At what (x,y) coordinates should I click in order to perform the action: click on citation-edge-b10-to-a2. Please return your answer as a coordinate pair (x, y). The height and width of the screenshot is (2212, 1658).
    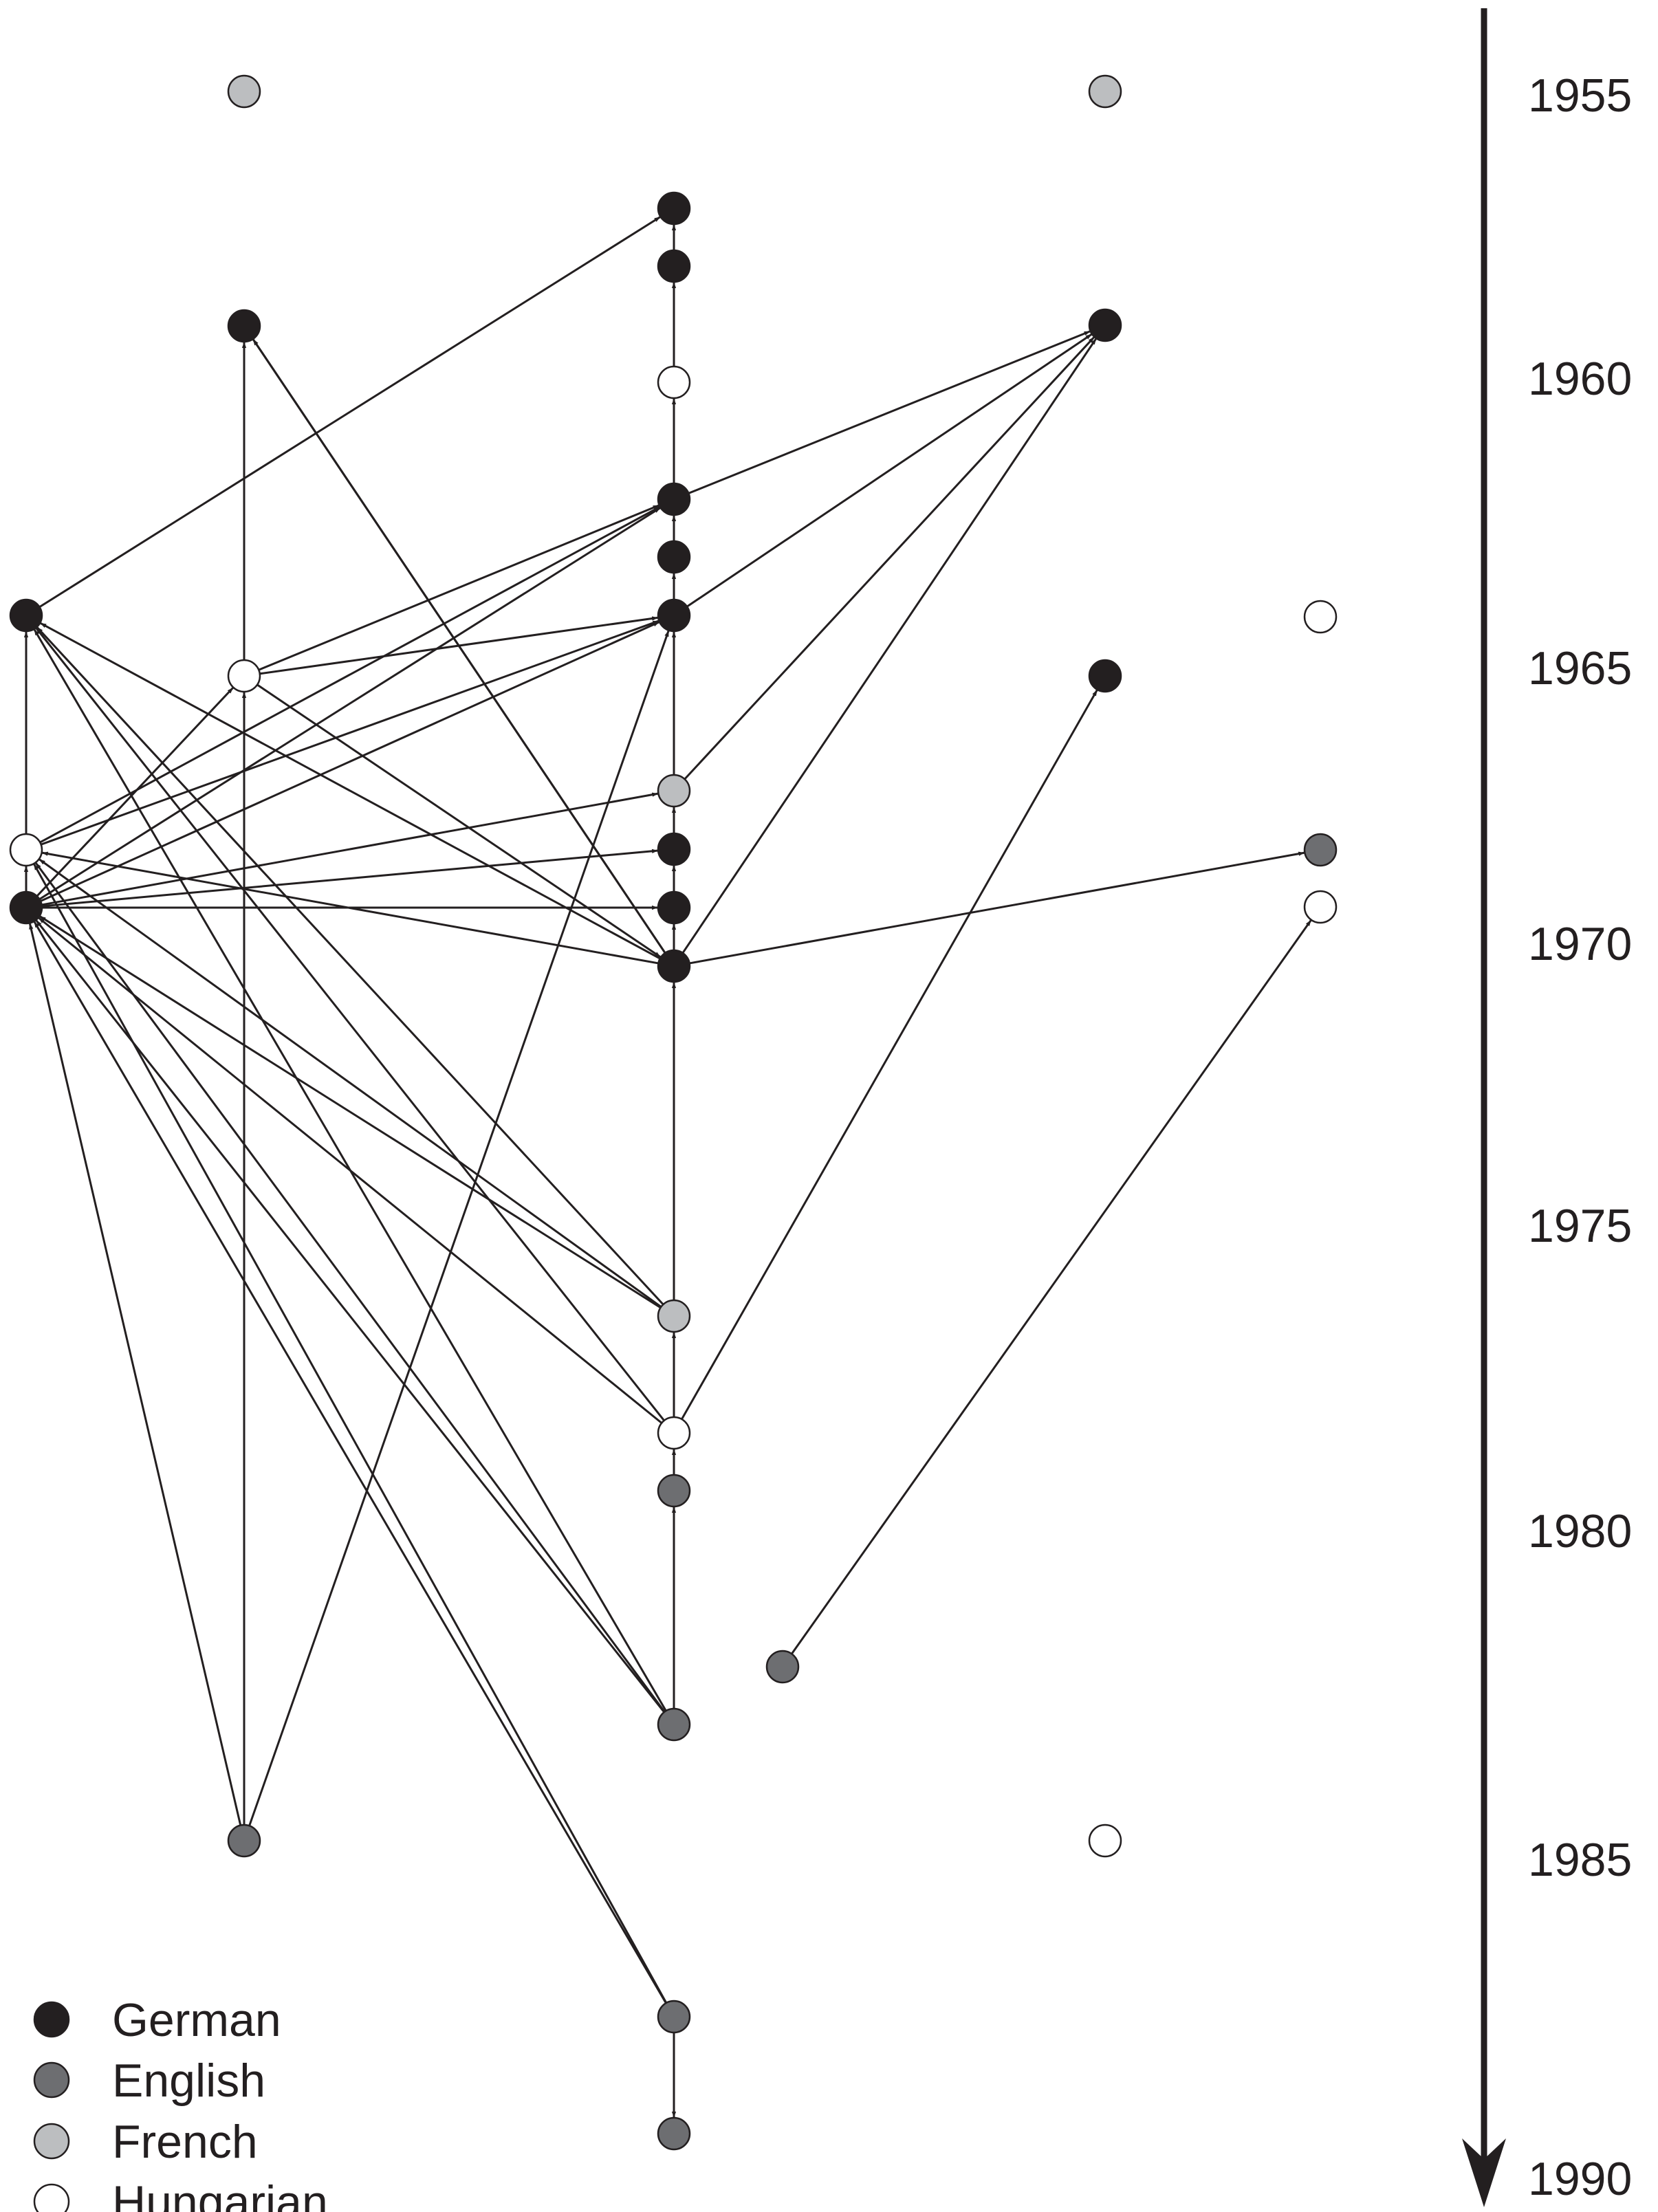
    Looking at the image, I should click on (459, 646).